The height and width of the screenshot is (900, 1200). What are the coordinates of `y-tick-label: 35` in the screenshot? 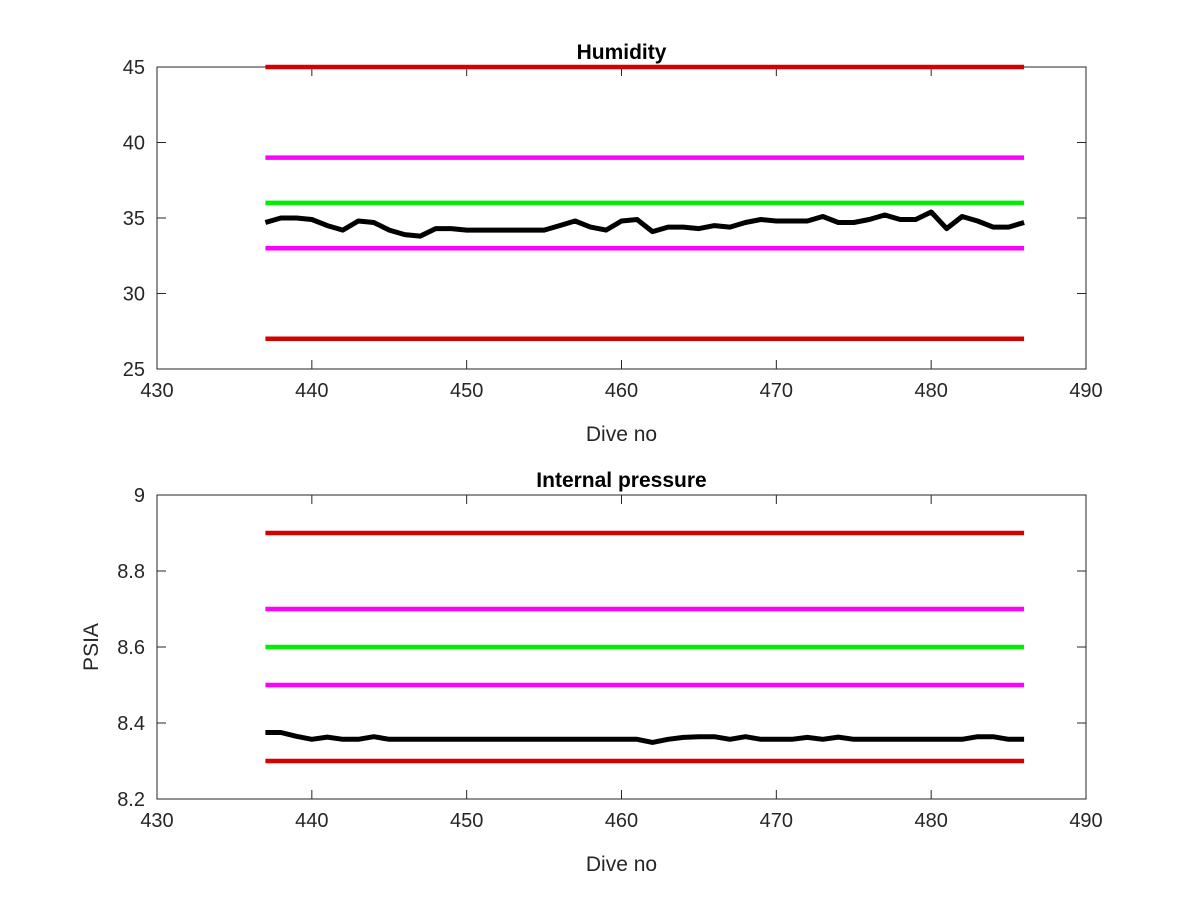 It's located at (134, 219).